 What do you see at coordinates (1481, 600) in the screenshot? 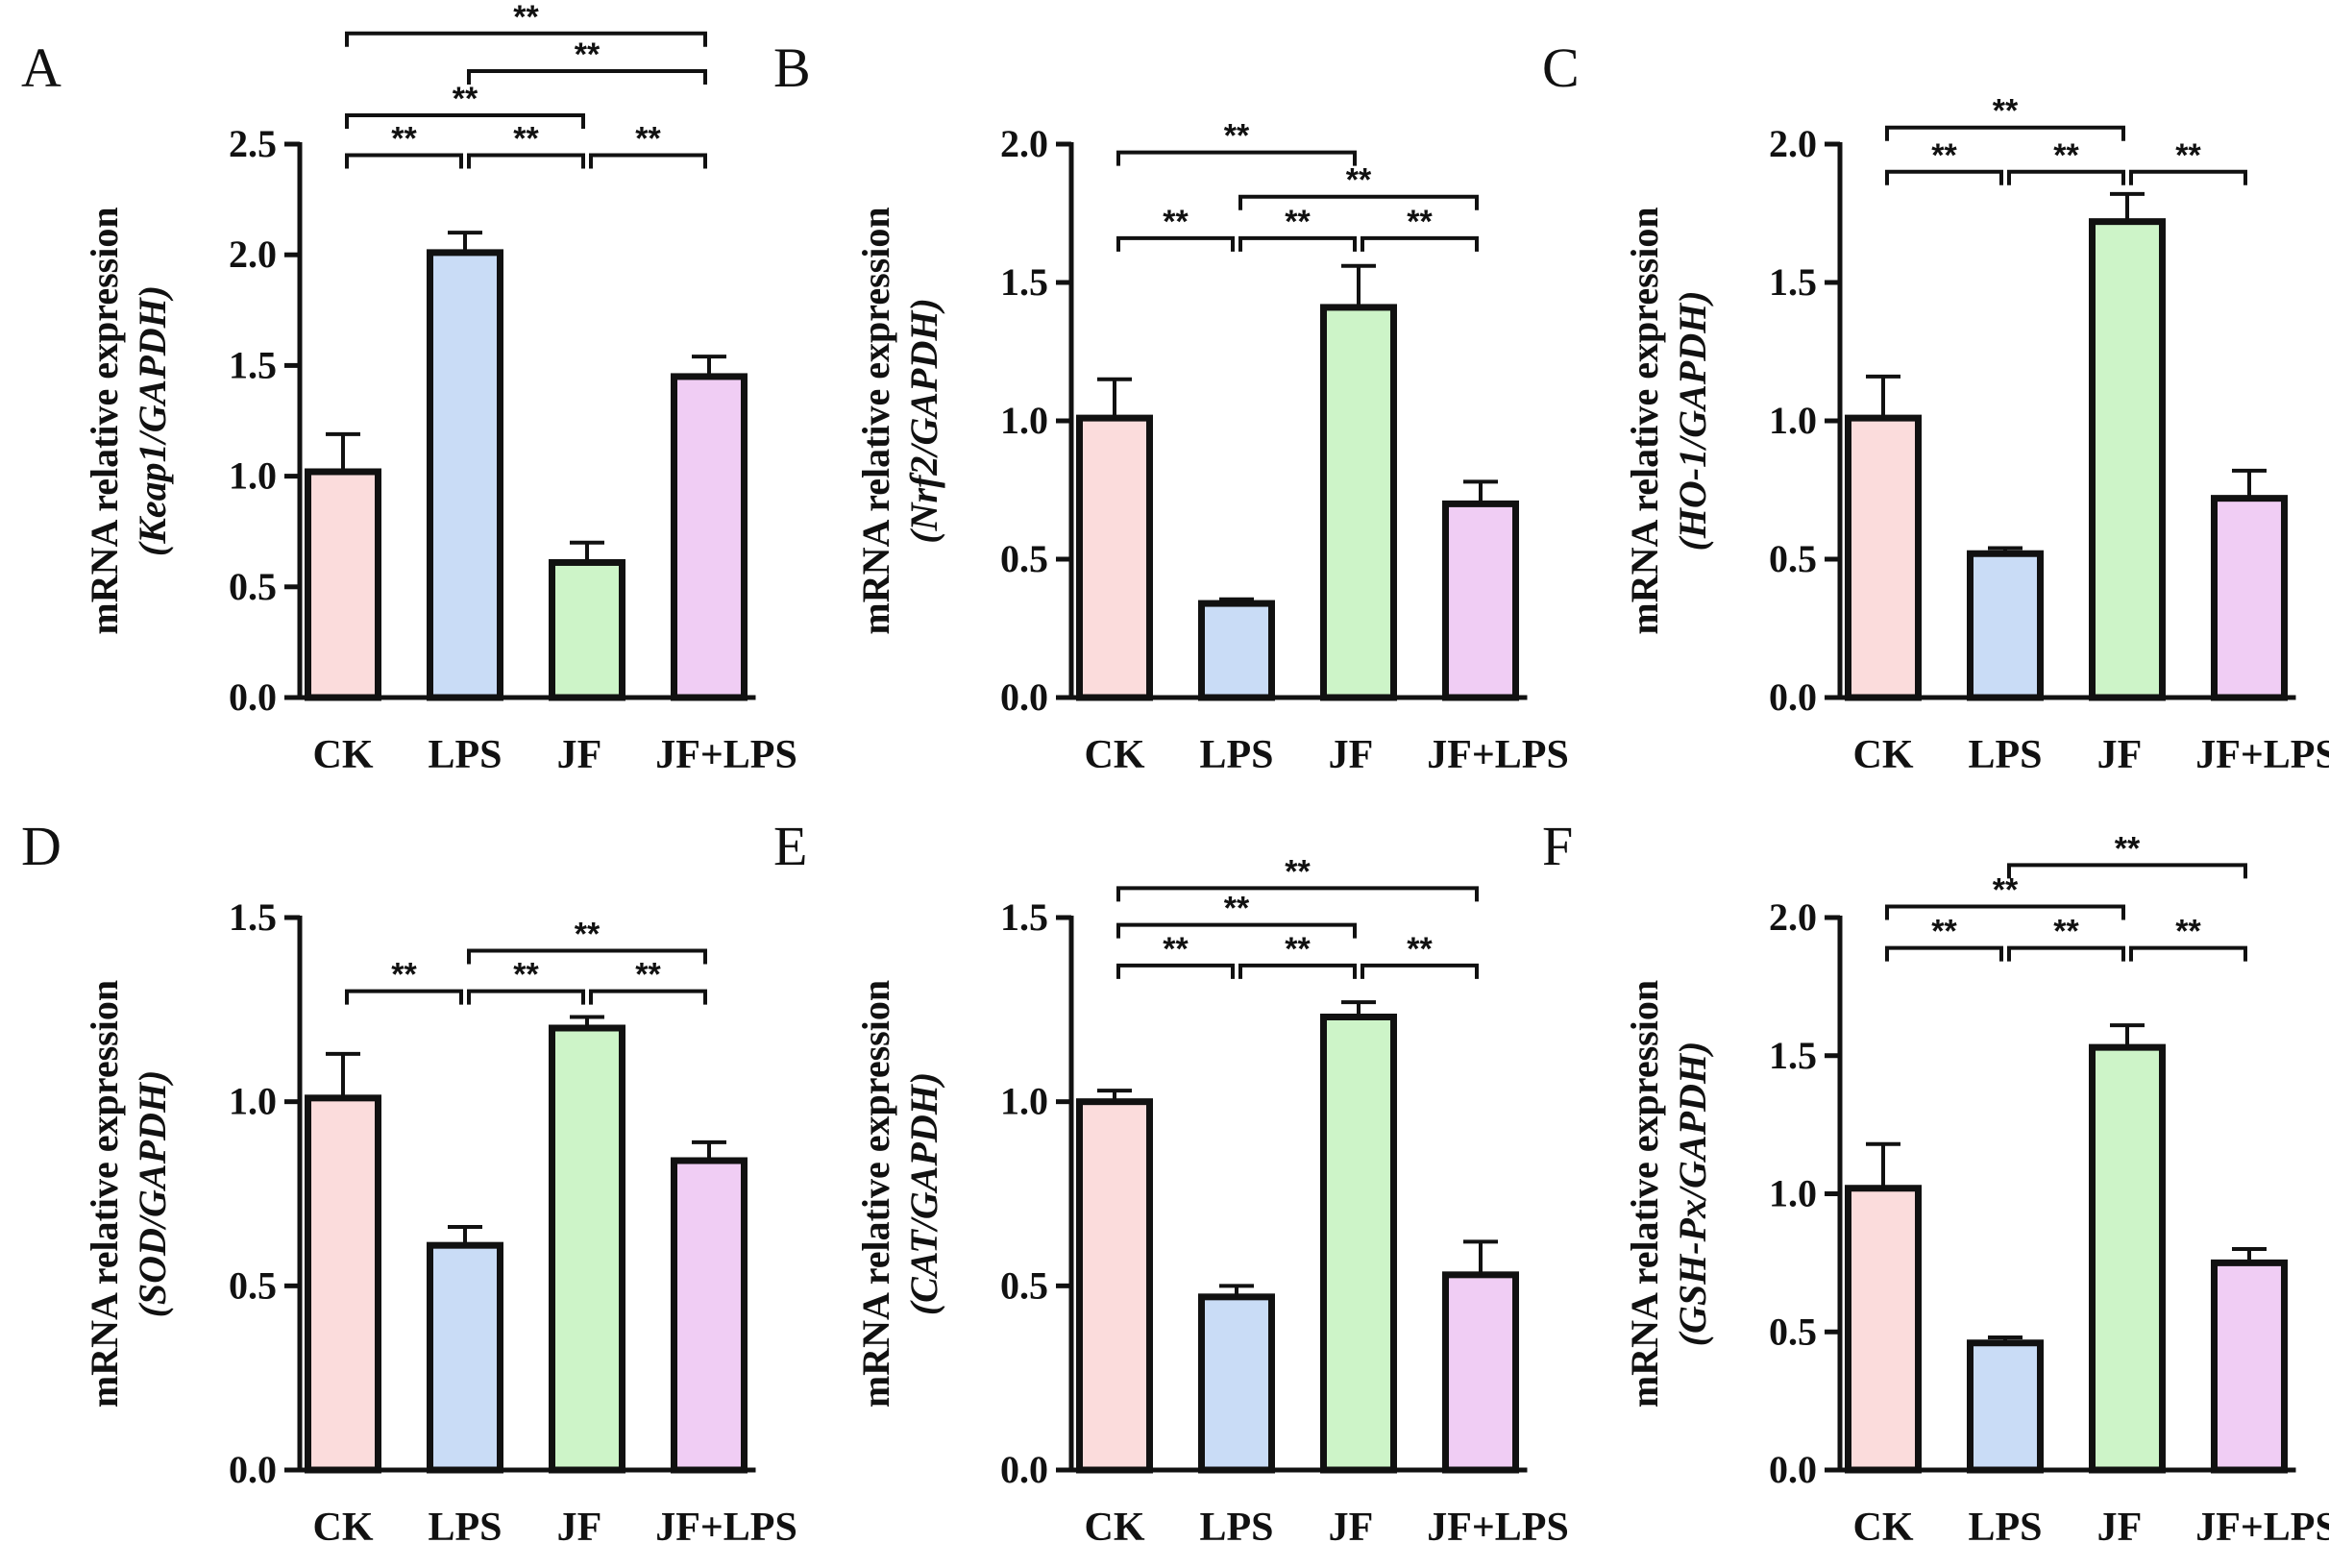
I see `panel-b-bar-jf-lps` at bounding box center [1481, 600].